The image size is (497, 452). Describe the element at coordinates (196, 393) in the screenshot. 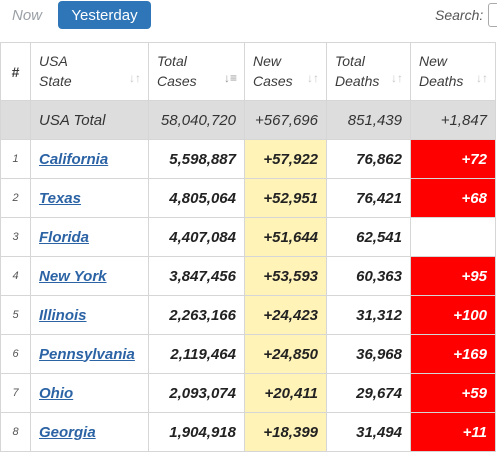

I see `total-cases-cell: 2,093,074` at that location.